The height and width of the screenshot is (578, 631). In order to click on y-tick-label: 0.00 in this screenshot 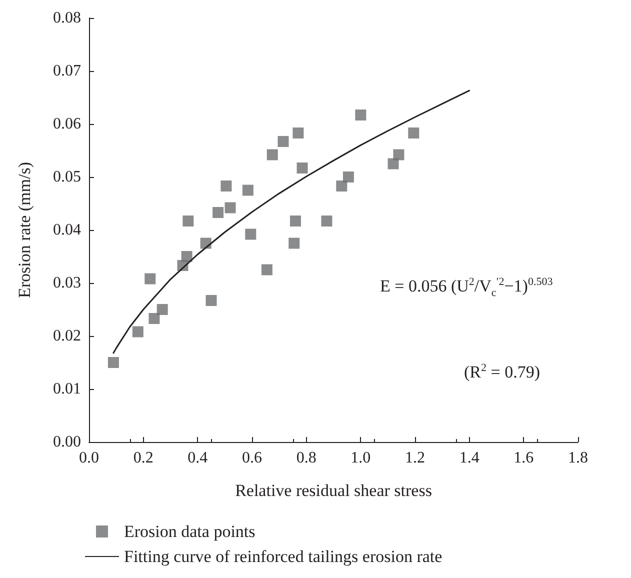, I will do `click(67, 442)`.